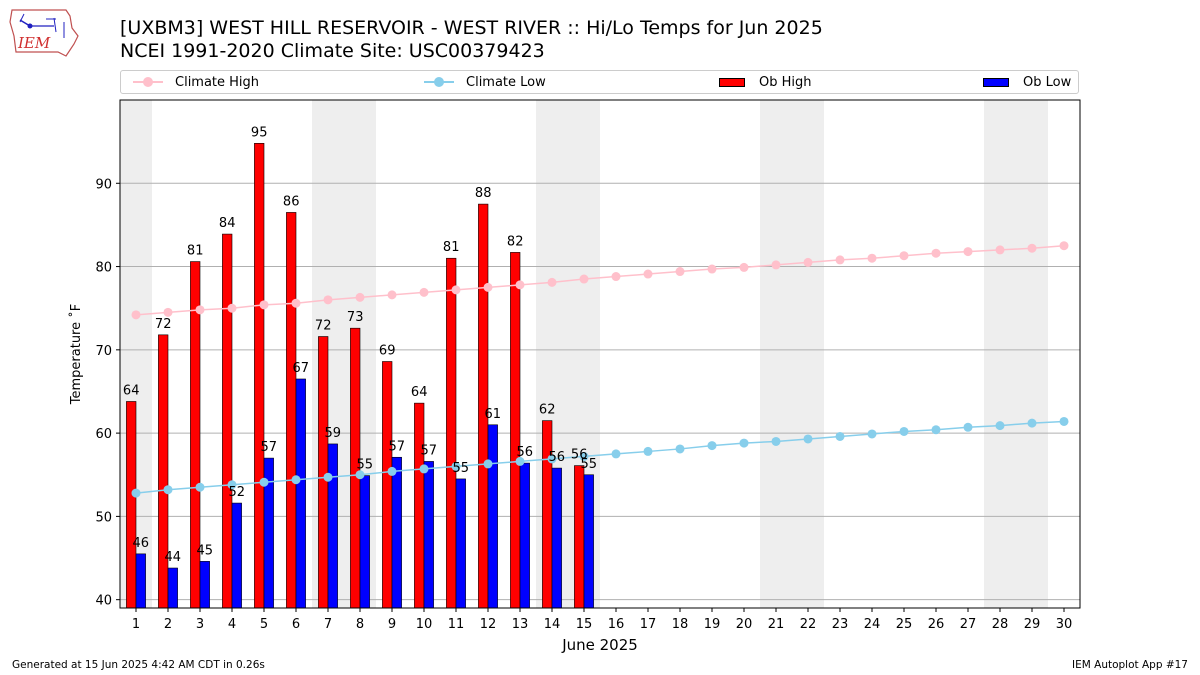 The image size is (1200, 675). What do you see at coordinates (264, 624) in the screenshot?
I see `x-tick-label-5: 5` at bounding box center [264, 624].